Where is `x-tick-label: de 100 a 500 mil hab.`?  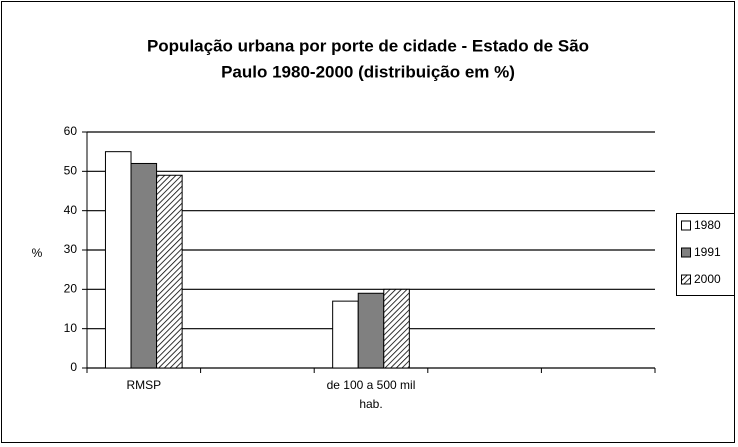
x-tick-label: de 100 a 500 mil hab. is located at coordinates (371, 394).